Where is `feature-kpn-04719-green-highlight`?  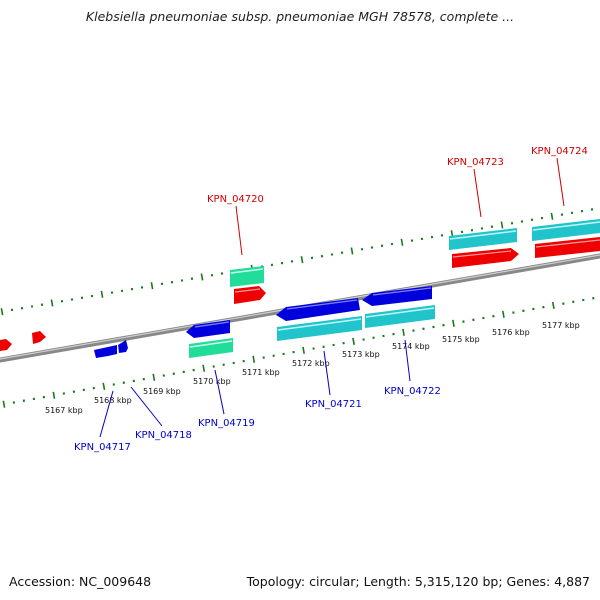
feature-kpn-04719-green-highlight is located at coordinates (211, 344).